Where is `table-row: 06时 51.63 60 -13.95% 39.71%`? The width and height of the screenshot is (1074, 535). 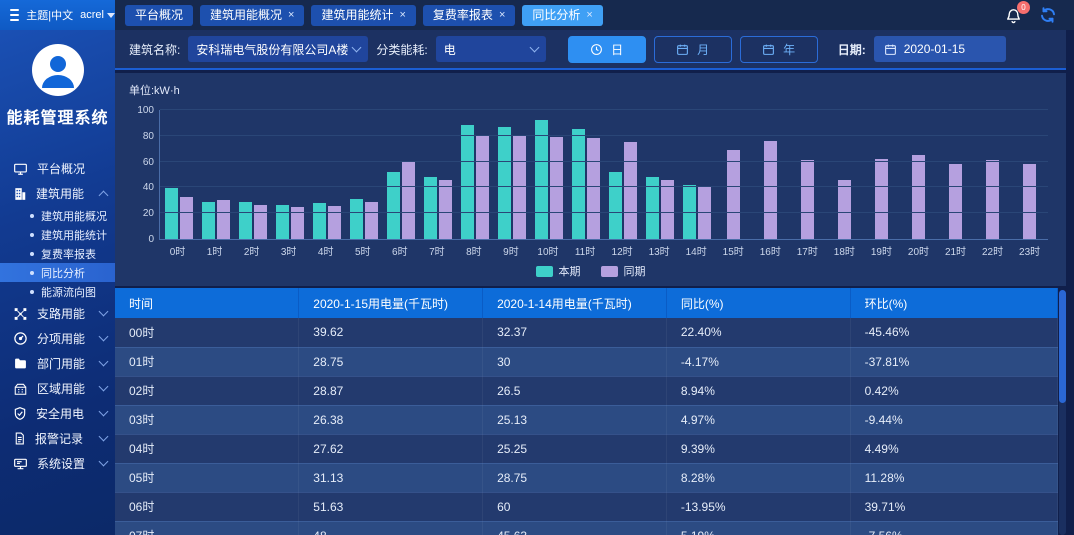 table-row: 06时 51.63 60 -13.95% 39.71% is located at coordinates (587, 507).